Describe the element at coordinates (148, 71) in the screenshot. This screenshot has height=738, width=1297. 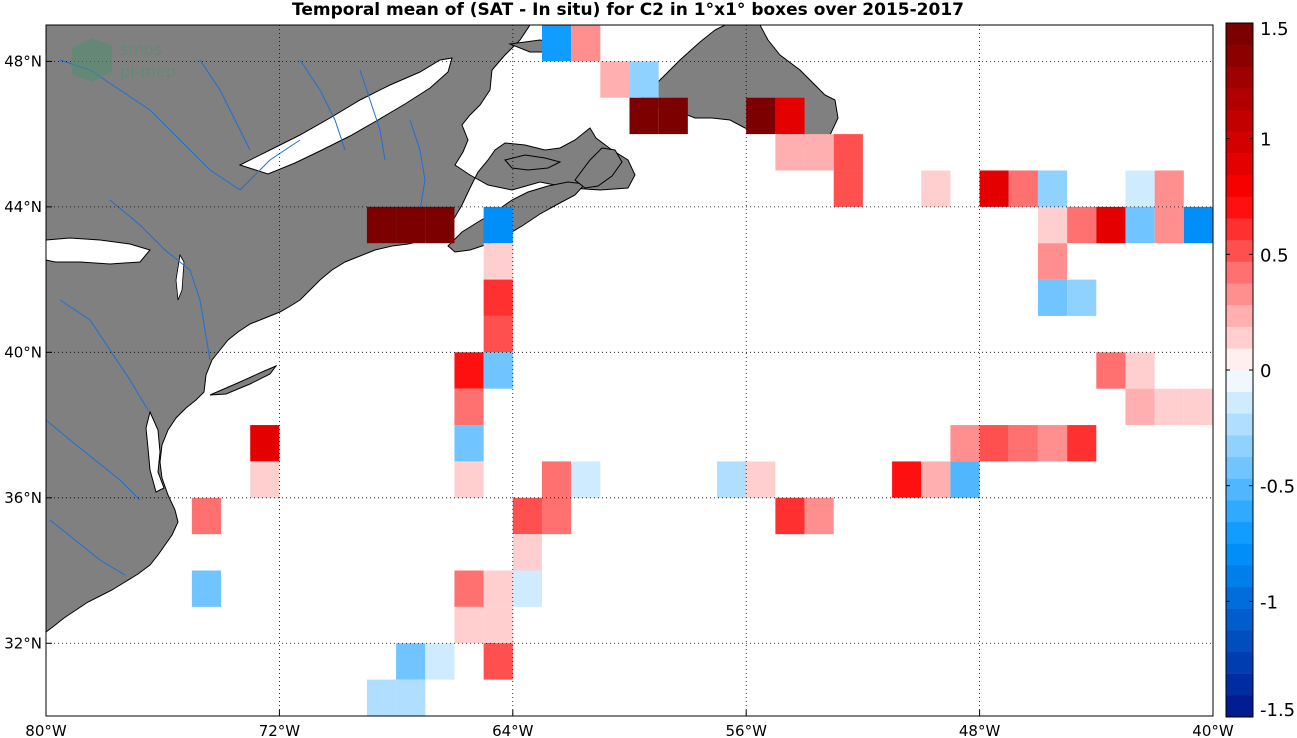
I see `logo-line2: pi-mep` at that location.